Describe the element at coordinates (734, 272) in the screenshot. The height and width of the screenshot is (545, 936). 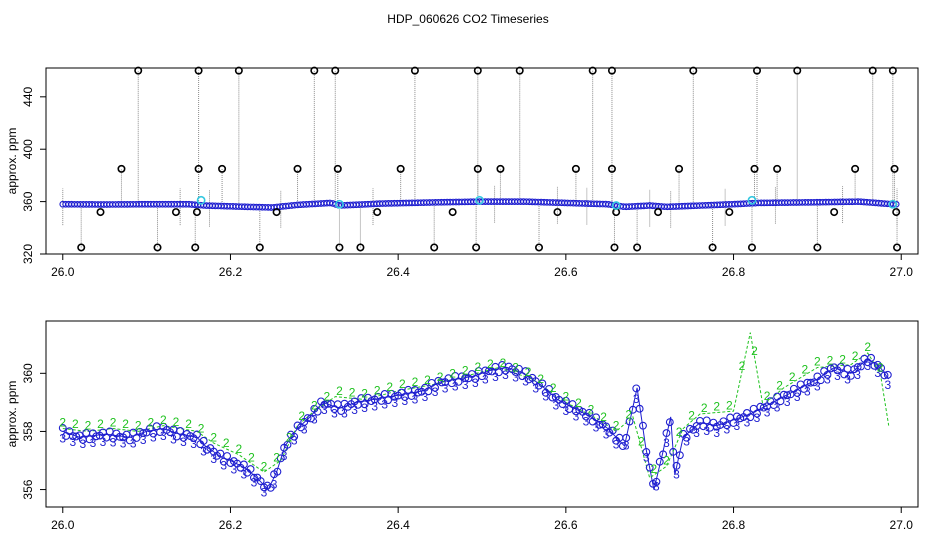
I see `top-x-tick-label: 26.8` at that location.